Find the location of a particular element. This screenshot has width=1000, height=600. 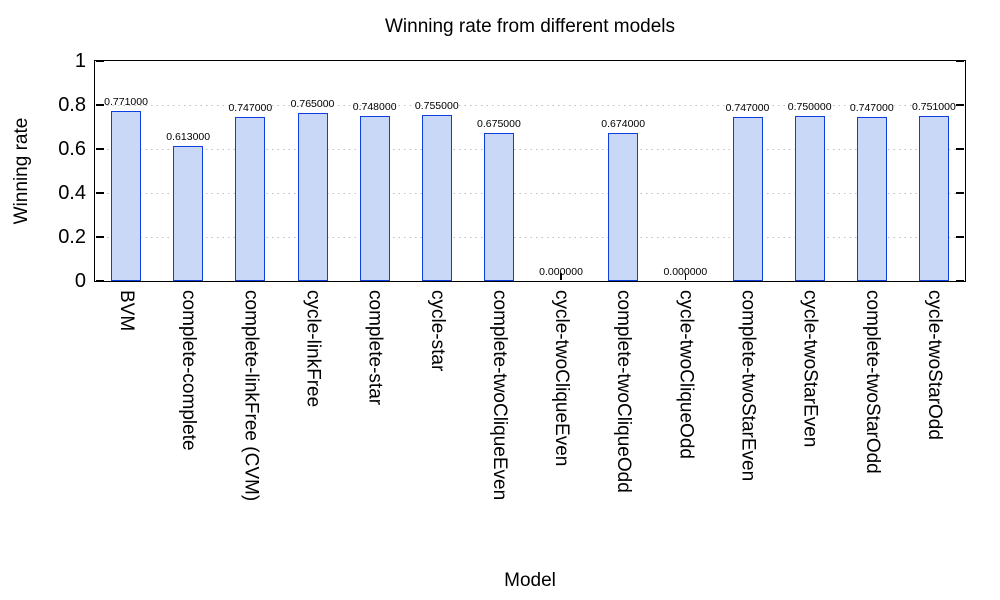

bar-value-label: 0.771000 is located at coordinates (126, 102).